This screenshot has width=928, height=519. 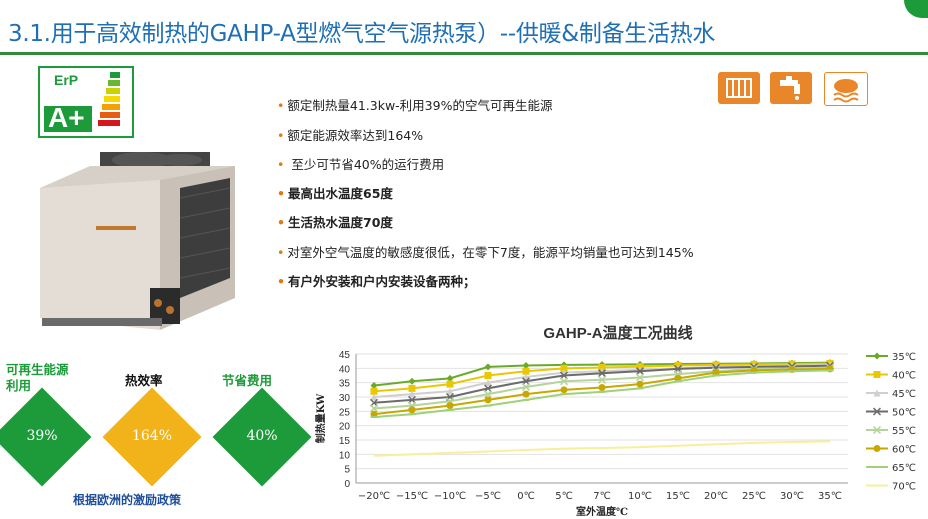 I want to click on x-tick-label: 0℃, so click(x=526, y=496).